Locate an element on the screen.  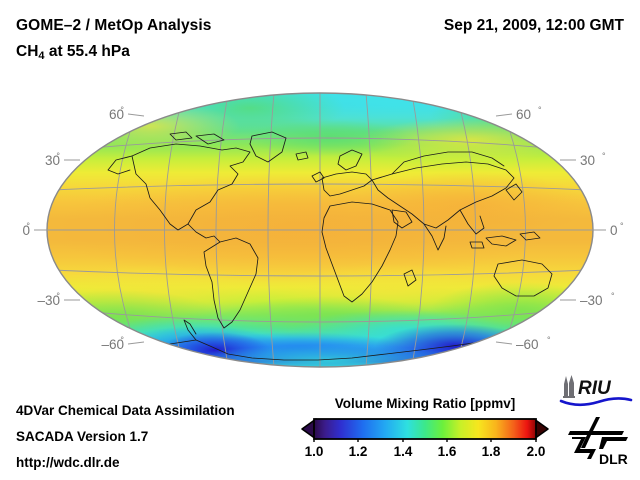
footer-version: SACADA Version 1.7 is located at coordinates (82, 436).